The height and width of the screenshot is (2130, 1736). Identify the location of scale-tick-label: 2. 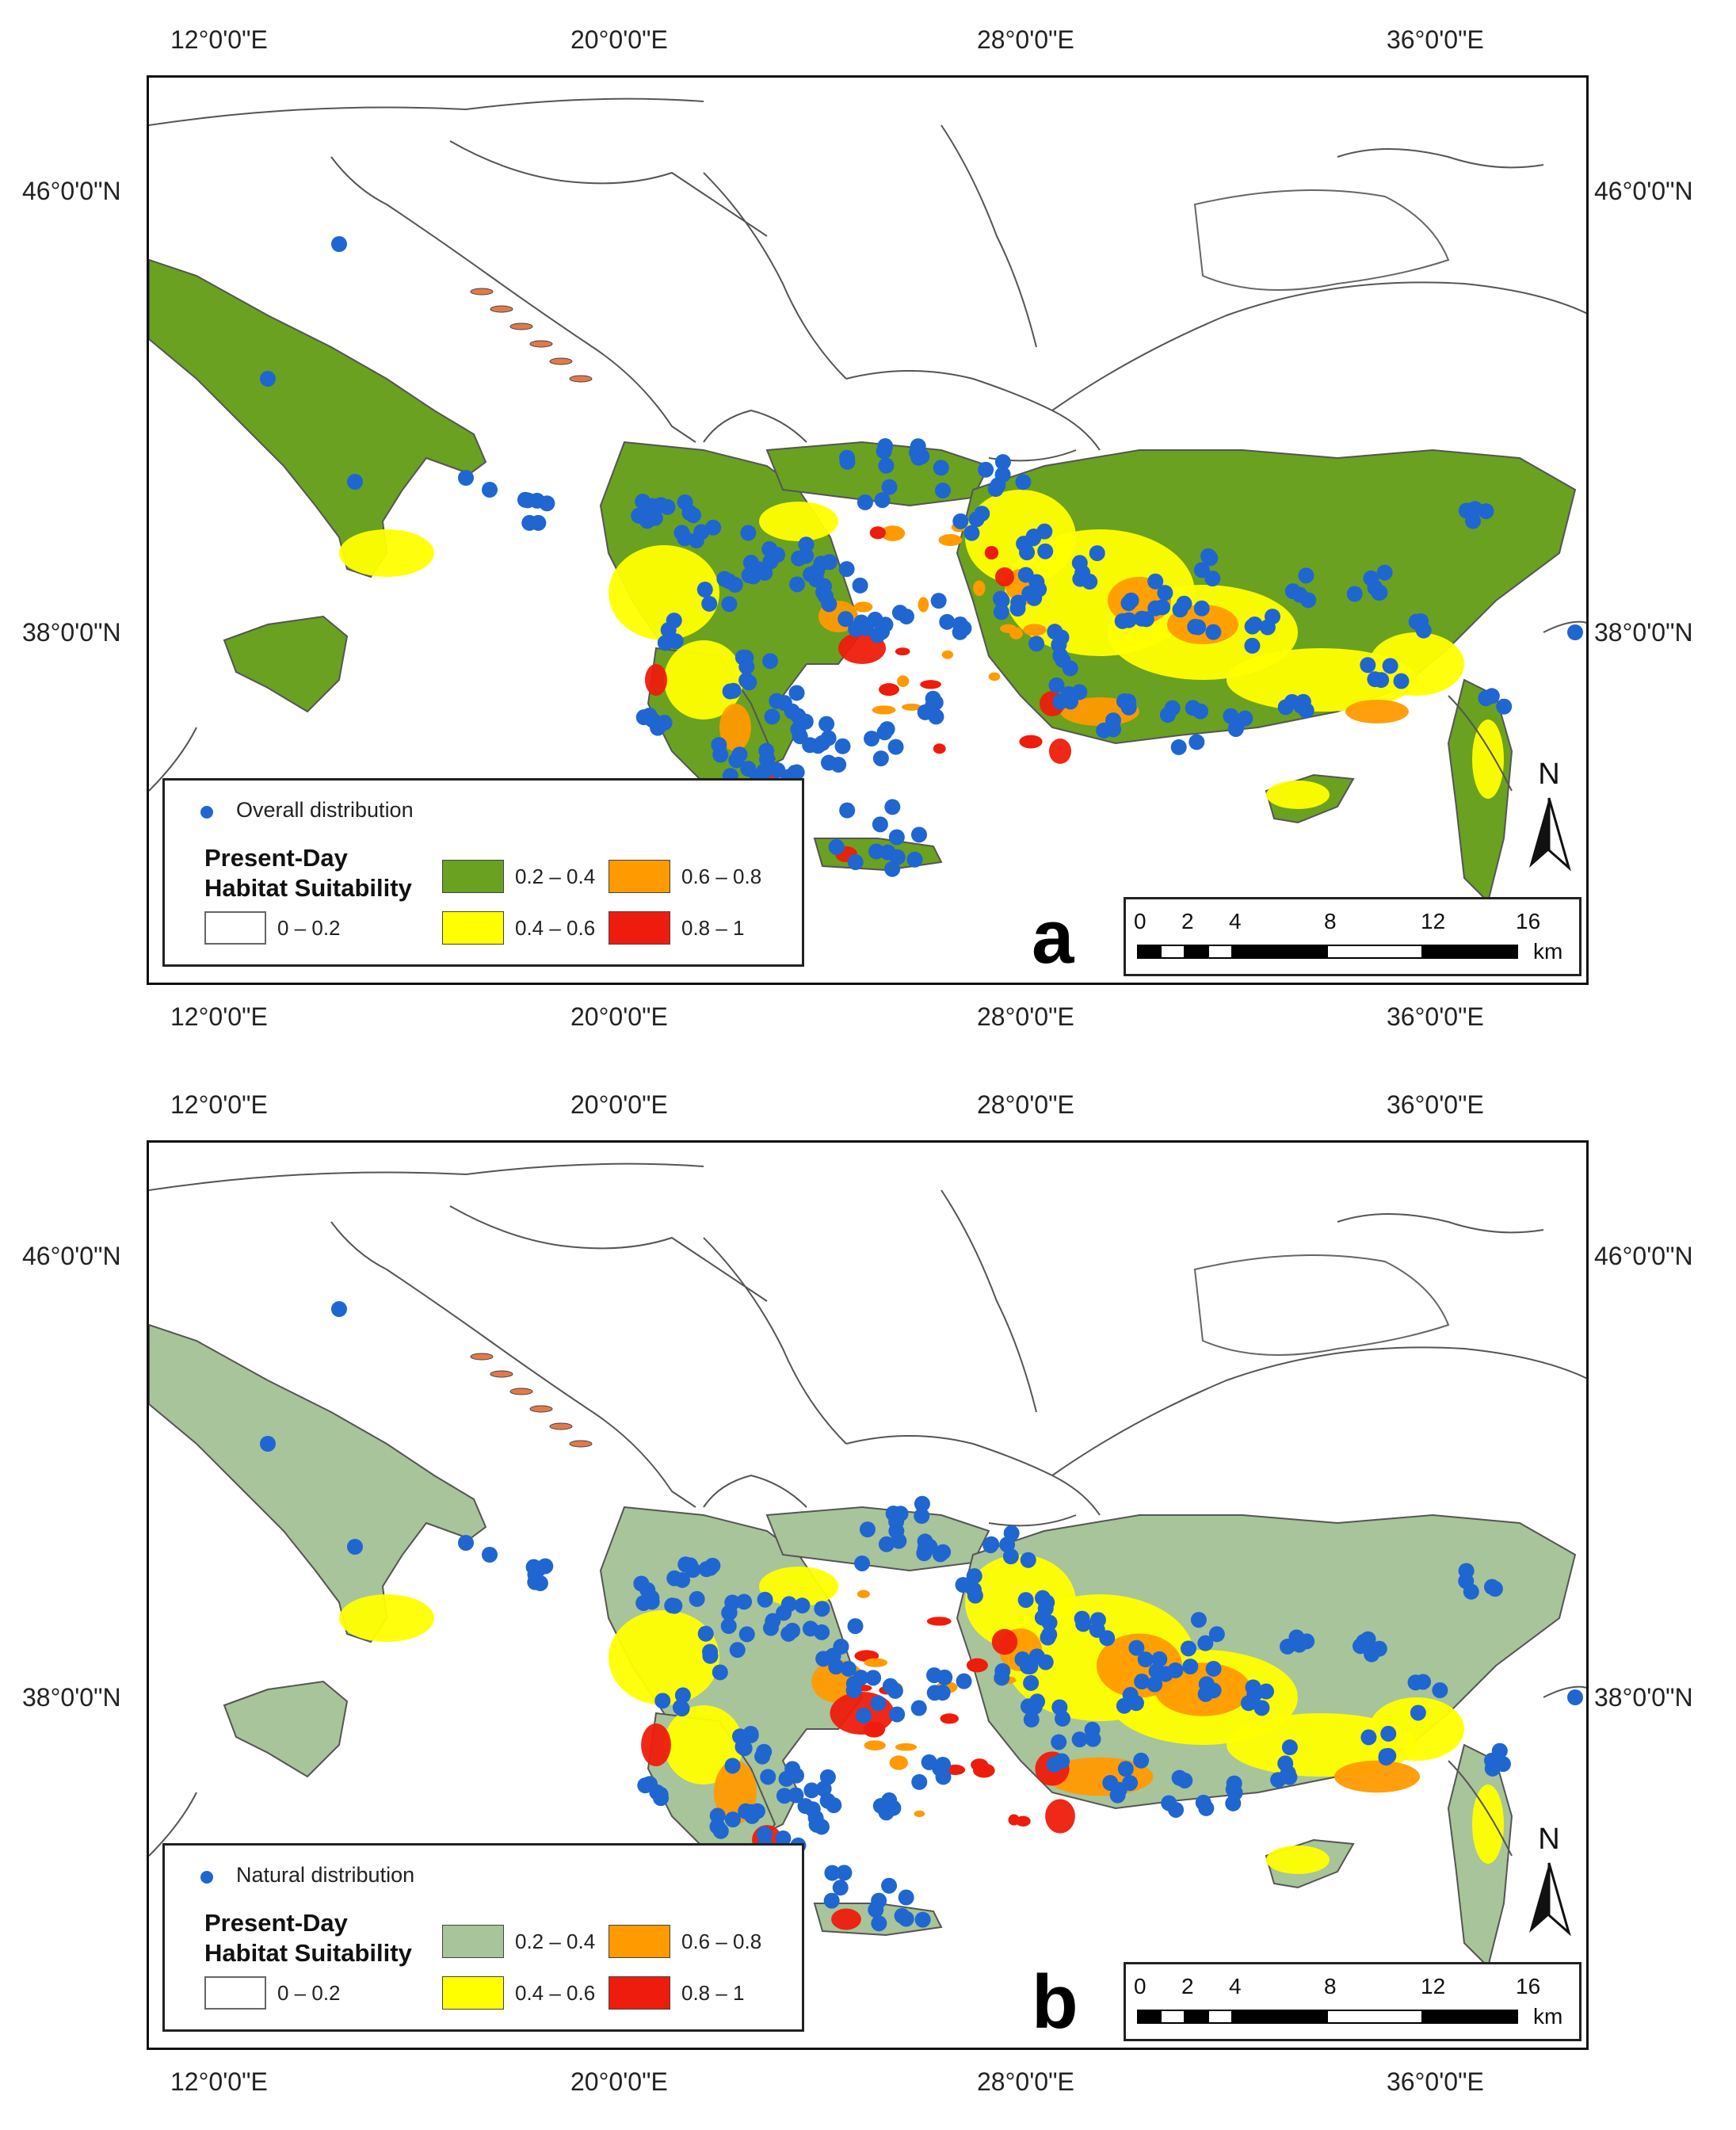
(1187, 1986).